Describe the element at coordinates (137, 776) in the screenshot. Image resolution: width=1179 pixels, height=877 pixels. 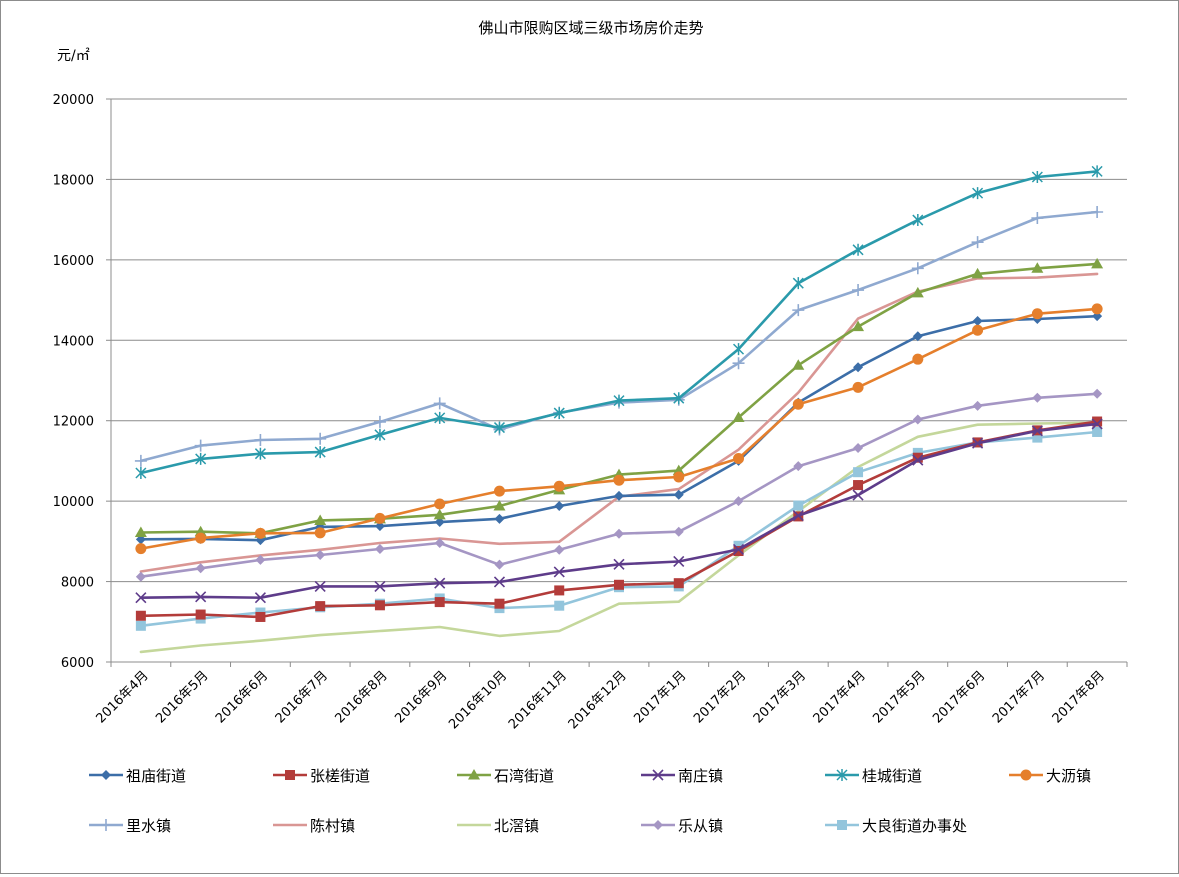
I see `legend-item: 祖庙街道` at that location.